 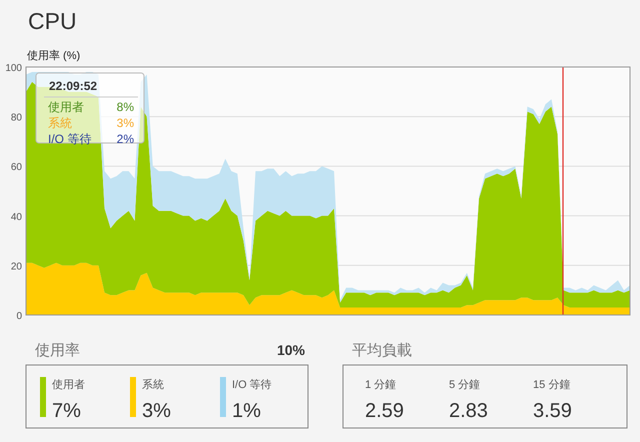 What do you see at coordinates (91, 139) in the screenshot?
I see `text: I/O 等待 2%` at bounding box center [91, 139].